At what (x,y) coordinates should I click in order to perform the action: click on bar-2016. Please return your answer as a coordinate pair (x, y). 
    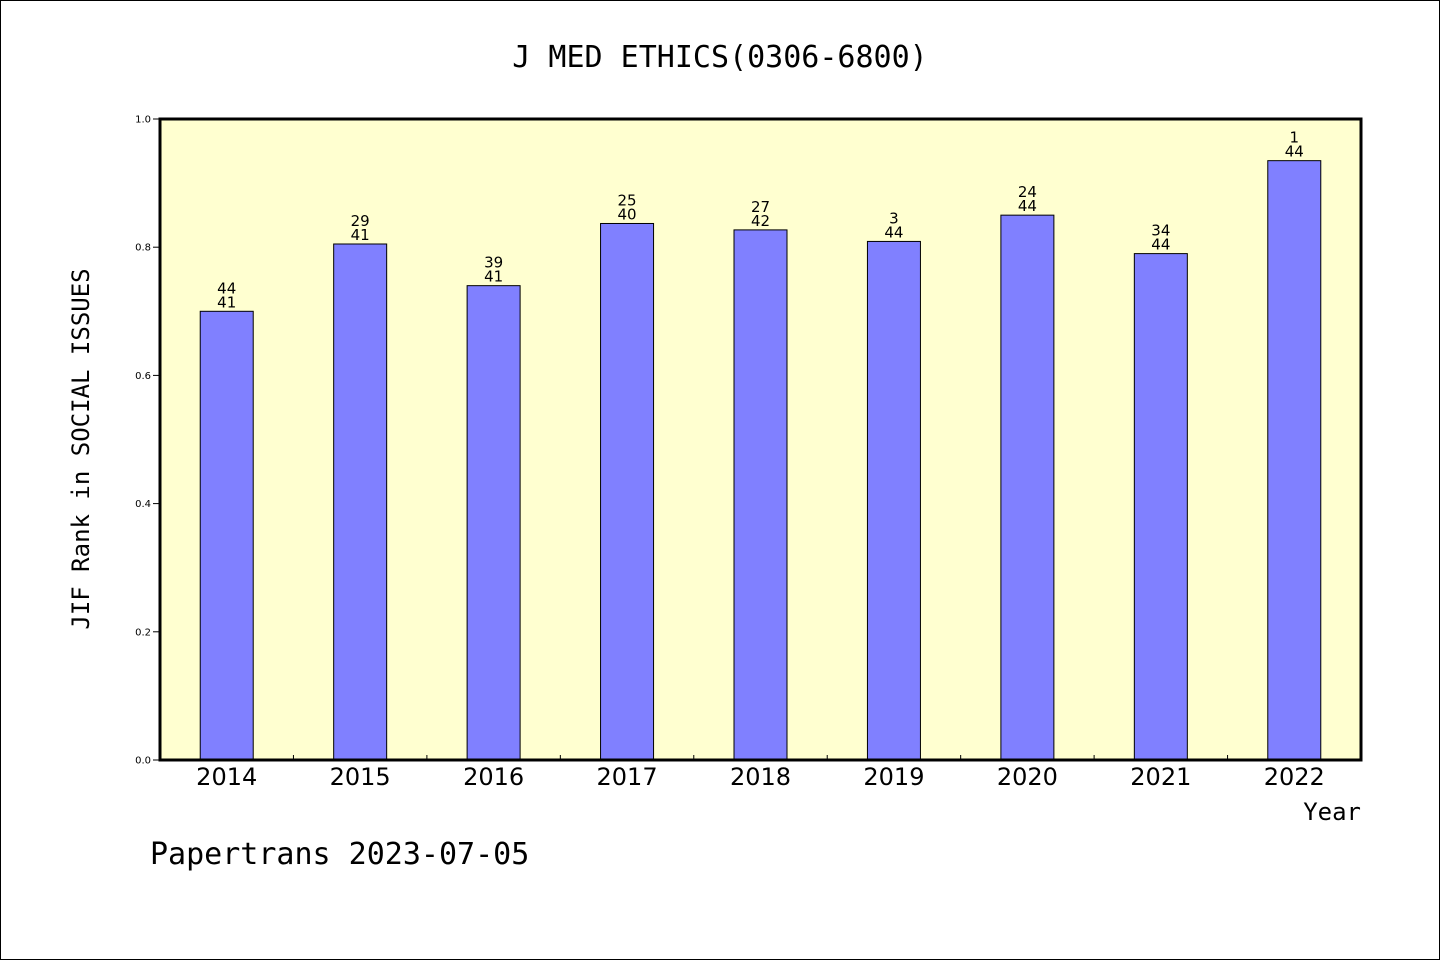
    Looking at the image, I should click on (493, 523).